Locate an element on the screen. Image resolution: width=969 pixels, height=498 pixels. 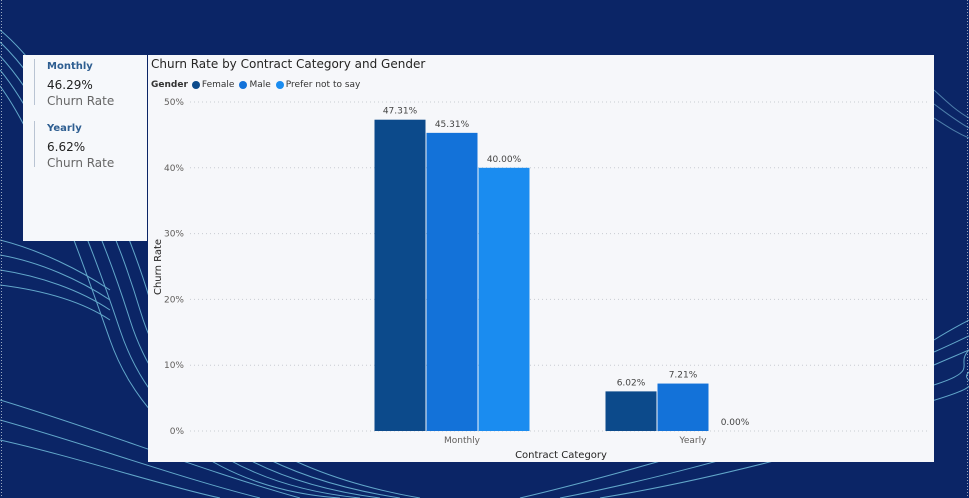
legend-item-female: Female is located at coordinates (213, 85).